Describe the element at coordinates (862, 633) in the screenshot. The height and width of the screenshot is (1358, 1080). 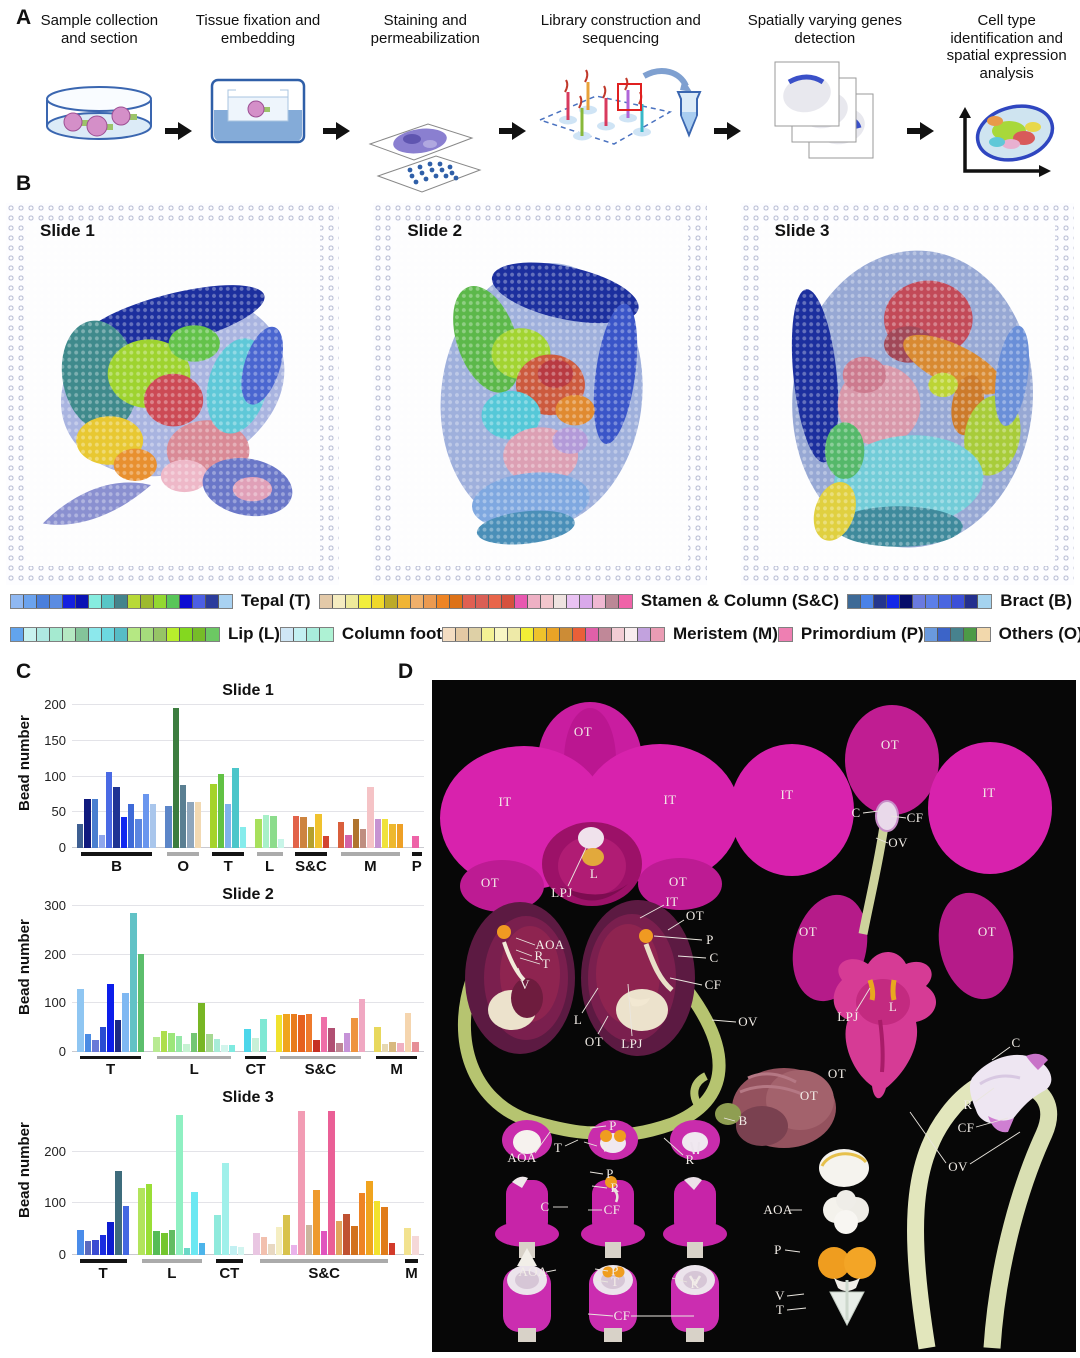
I see `legend-label: Primordium (P)` at that location.